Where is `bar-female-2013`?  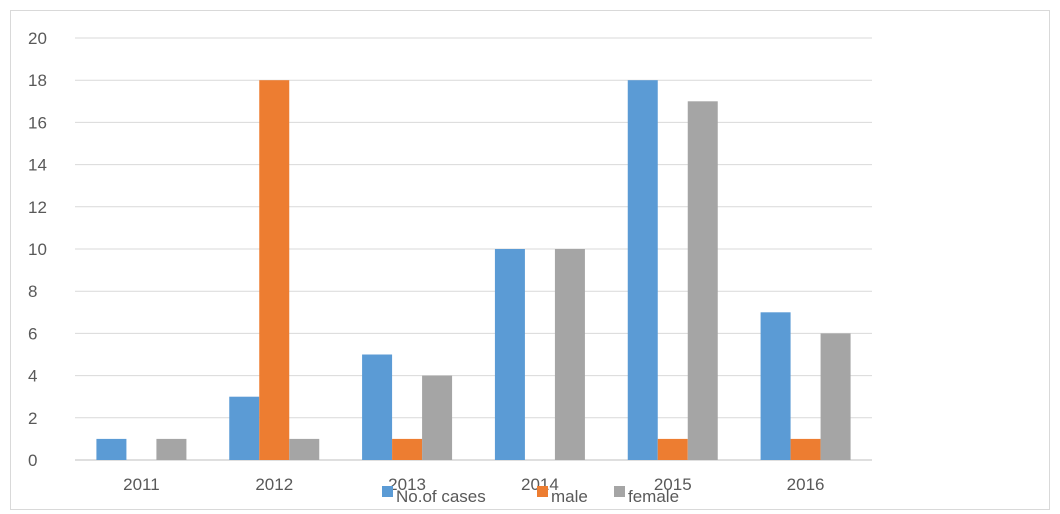 bar-female-2013 is located at coordinates (437, 417).